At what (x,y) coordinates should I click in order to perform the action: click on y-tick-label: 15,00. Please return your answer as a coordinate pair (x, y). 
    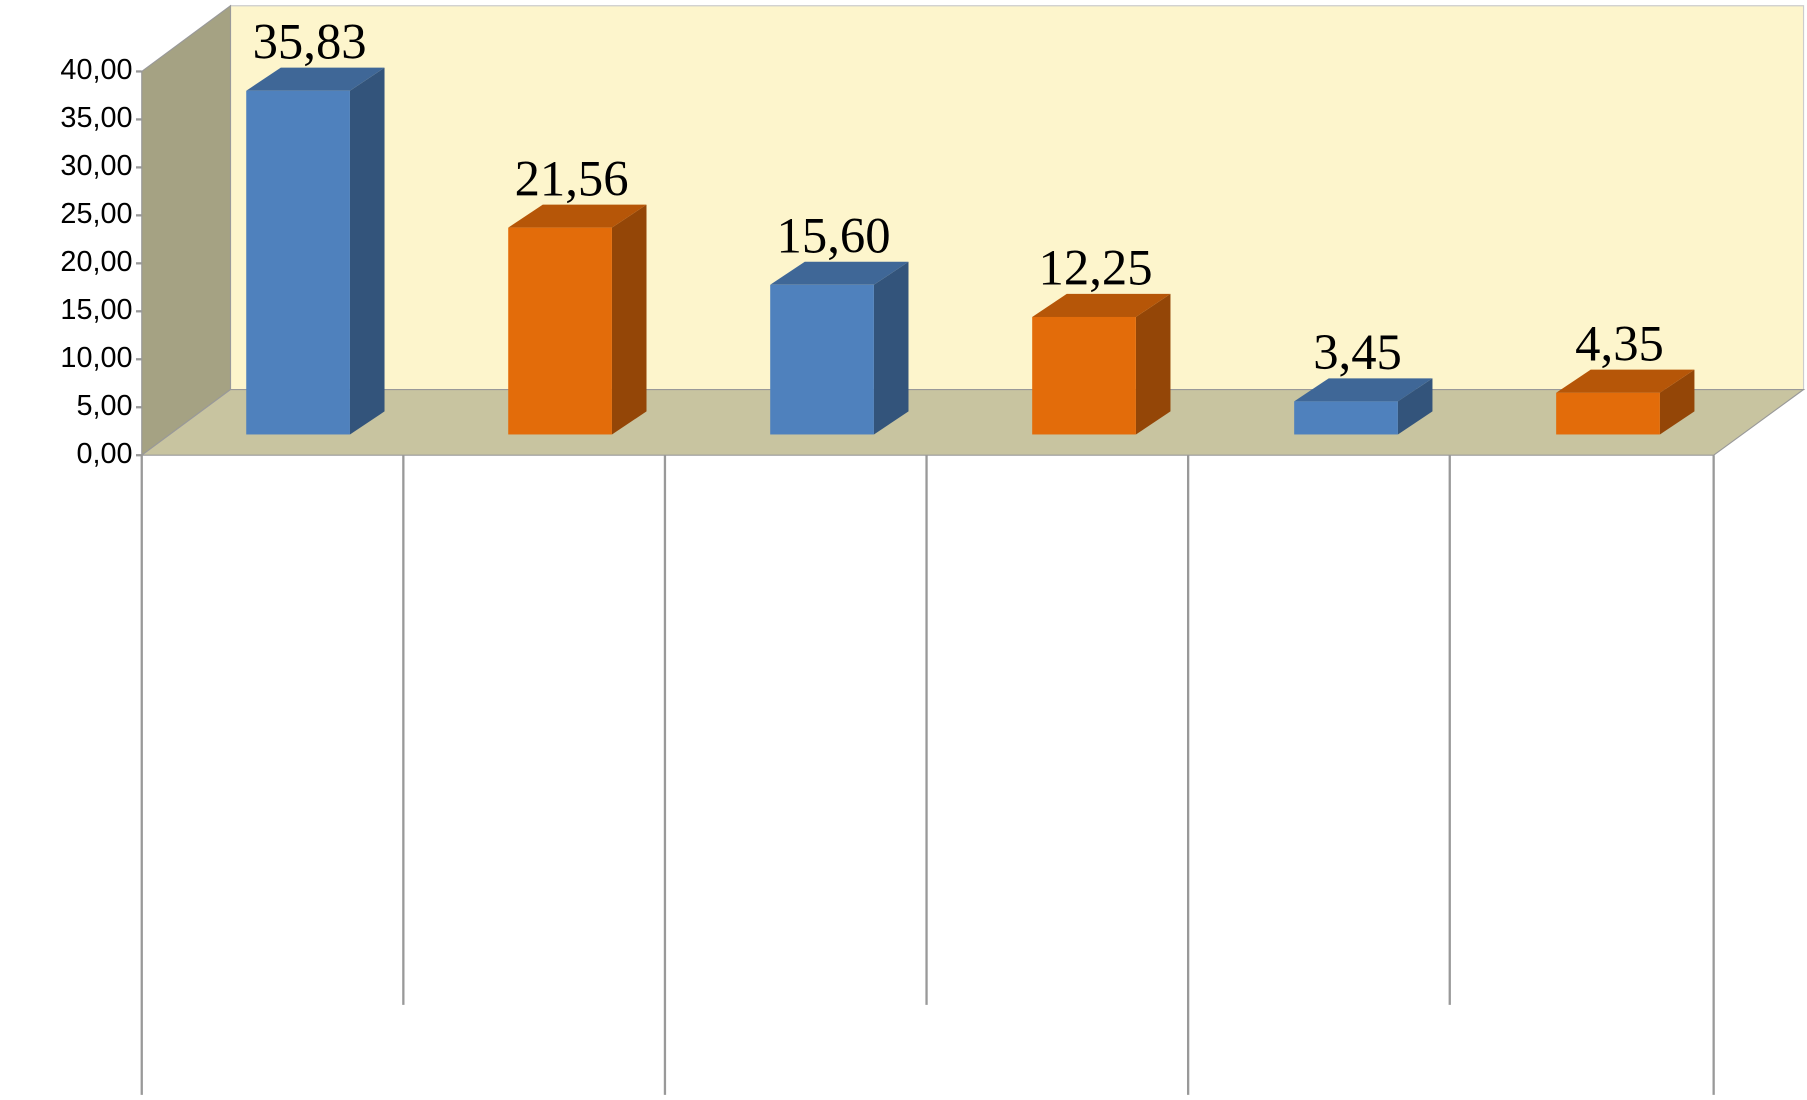
    Looking at the image, I should click on (96, 310).